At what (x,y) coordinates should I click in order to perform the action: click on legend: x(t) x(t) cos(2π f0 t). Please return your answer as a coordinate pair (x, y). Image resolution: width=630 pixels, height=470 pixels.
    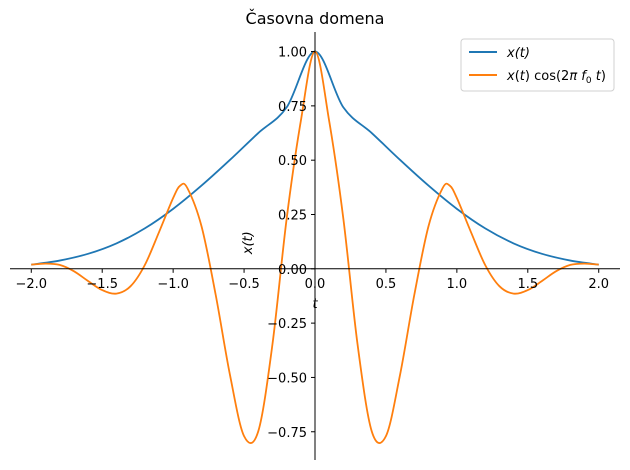
    Looking at the image, I should click on (537, 65).